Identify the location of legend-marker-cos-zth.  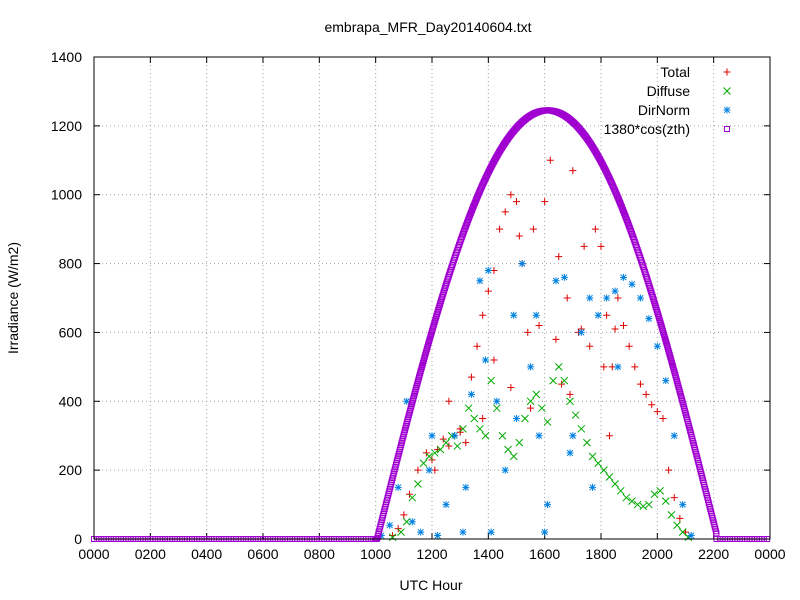
(727, 129).